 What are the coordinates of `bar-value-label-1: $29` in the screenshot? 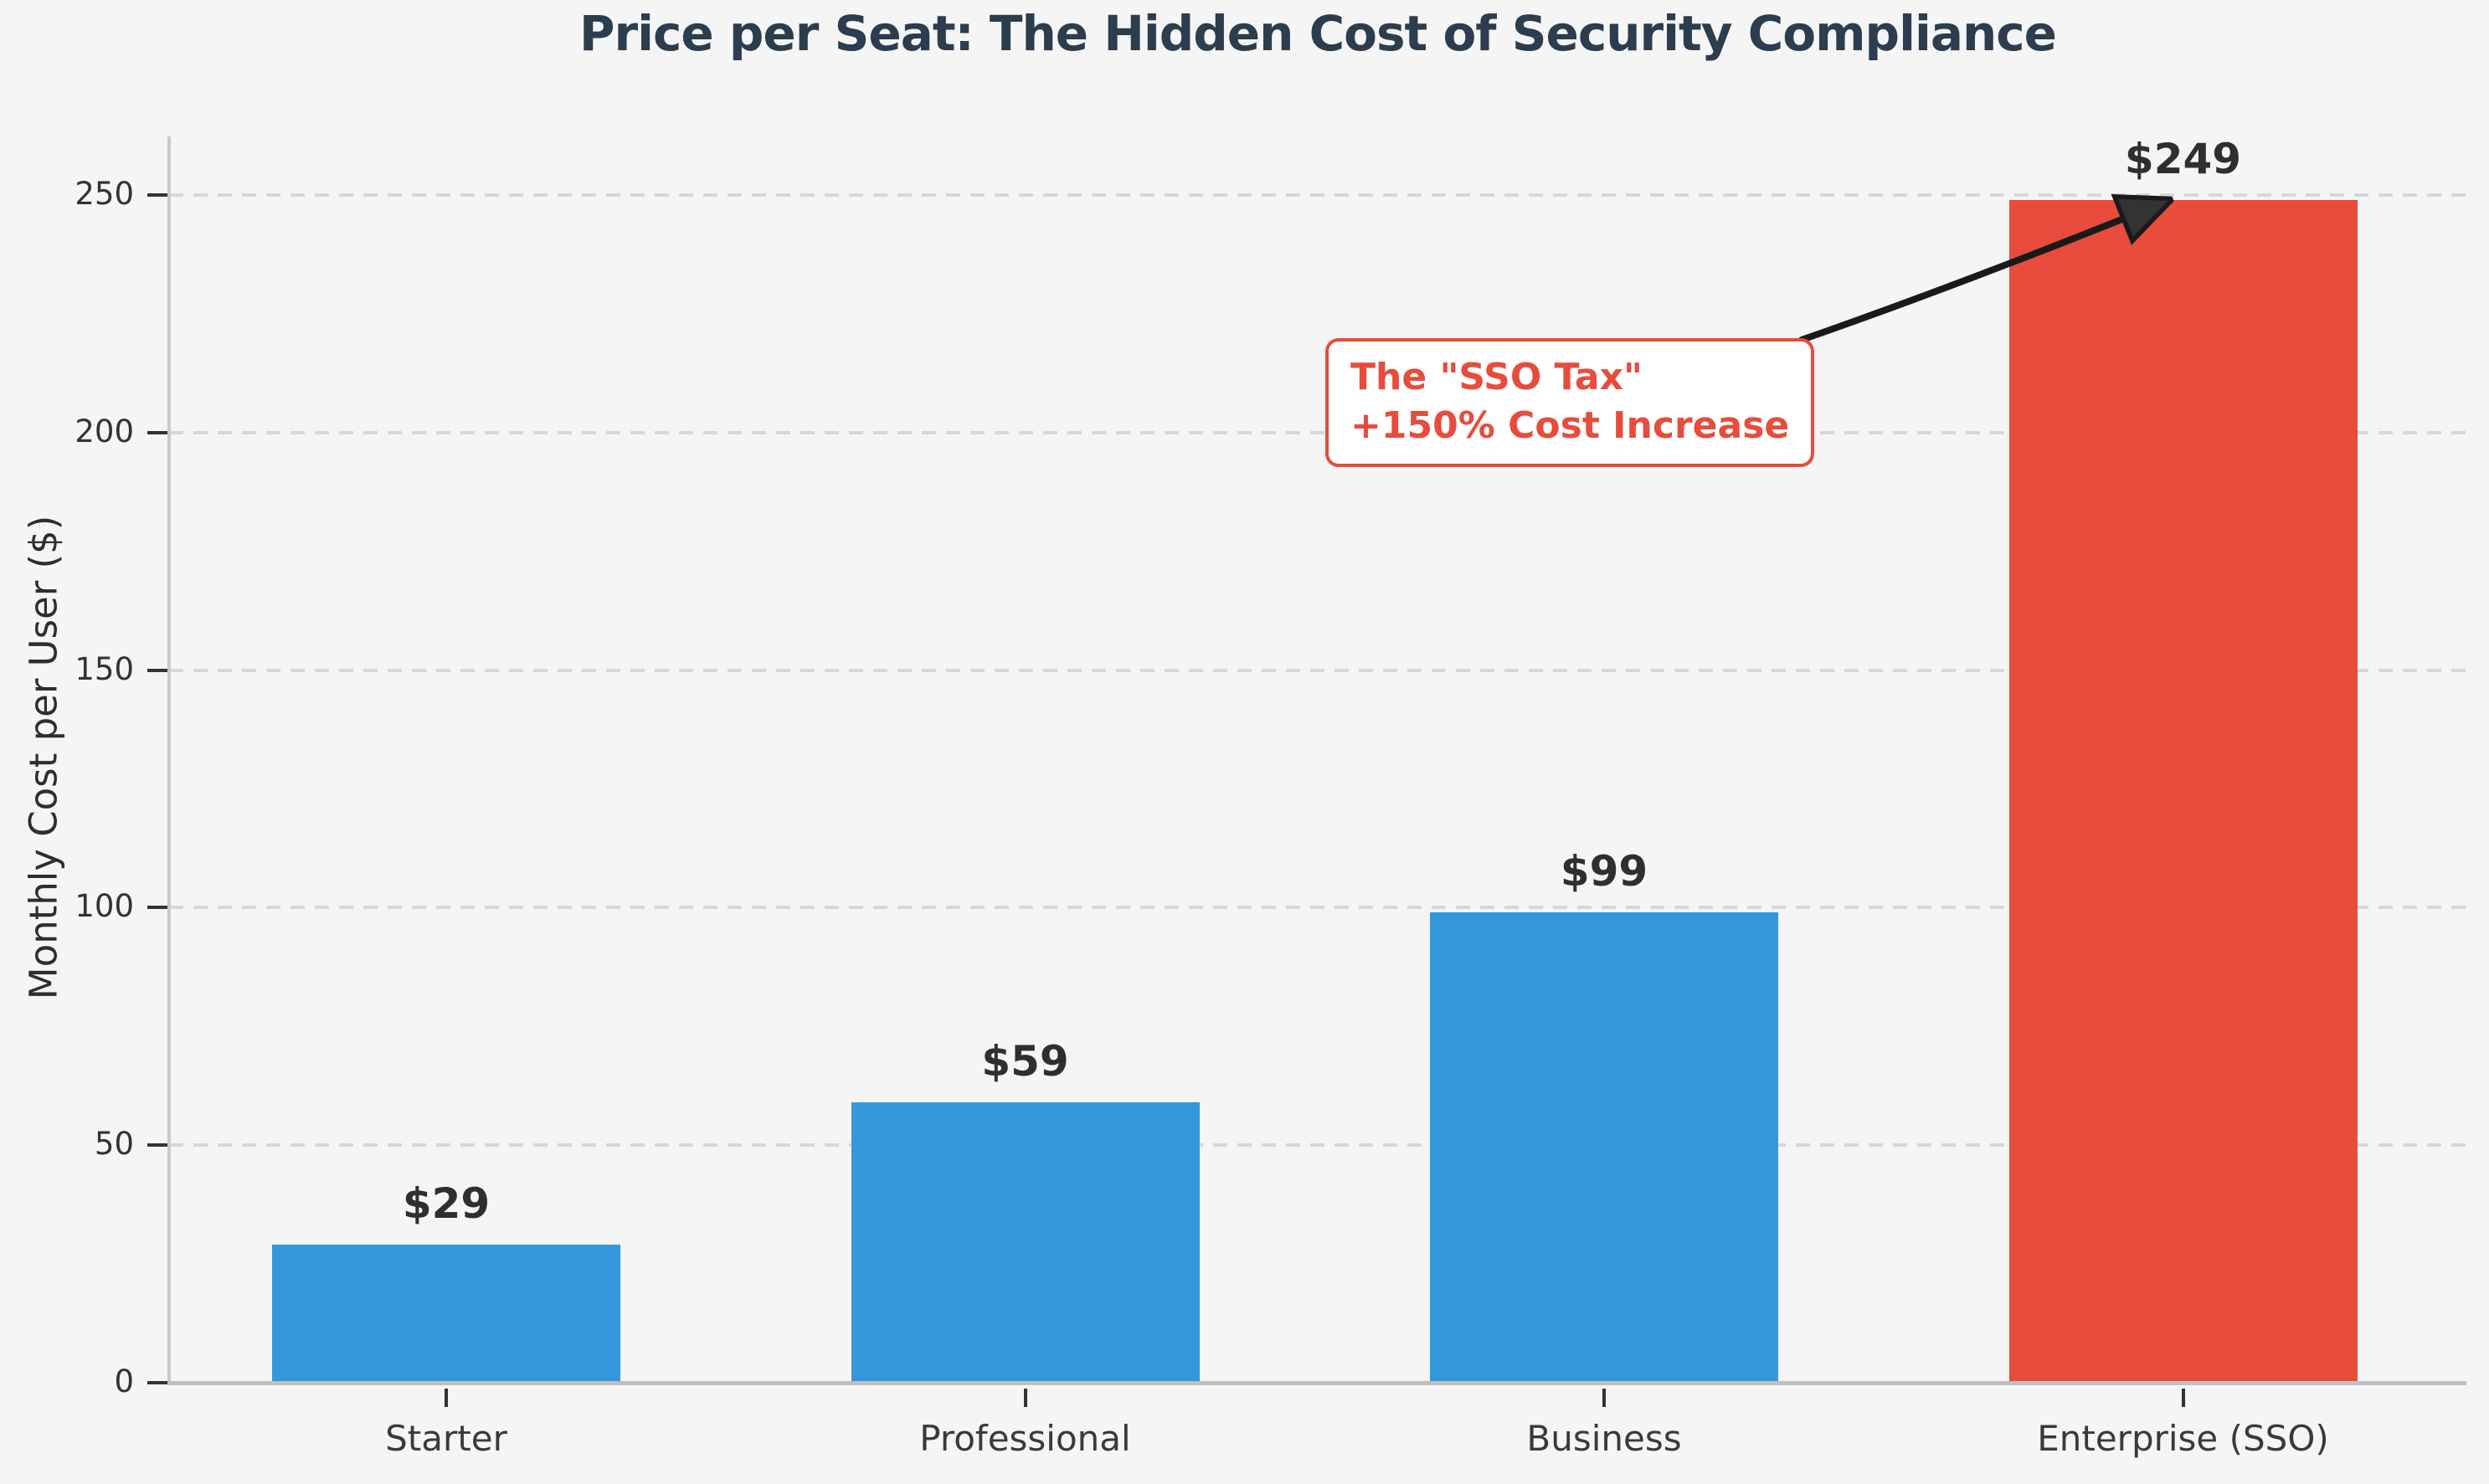 It's located at (446, 1204).